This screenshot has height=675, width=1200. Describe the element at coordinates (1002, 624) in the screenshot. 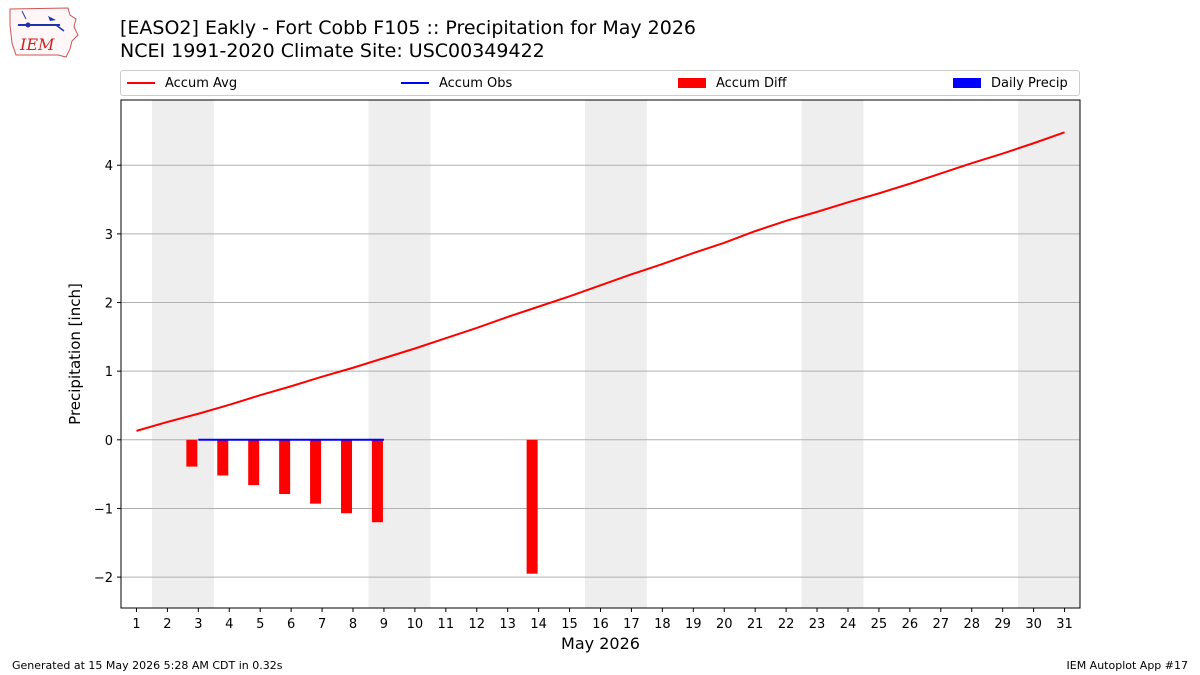

I see `x-tick-label: 29` at that location.